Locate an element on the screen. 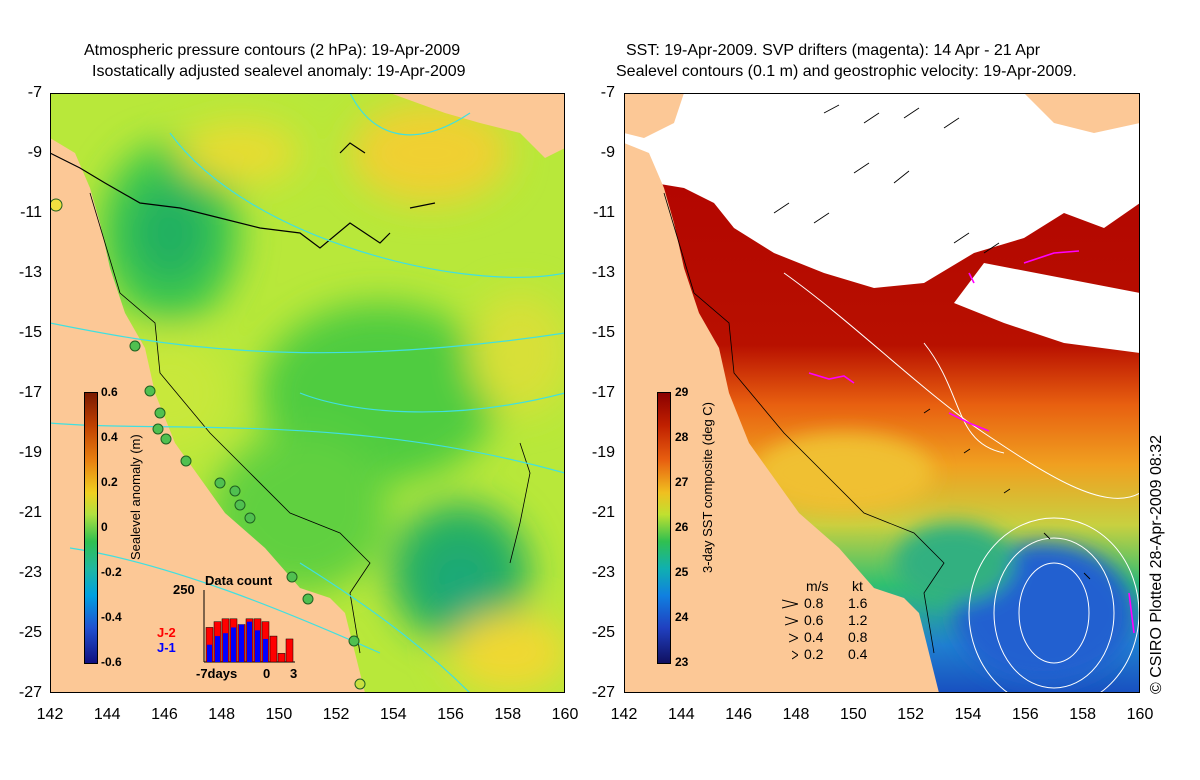 The image size is (1200, 780). inset-title: Data count is located at coordinates (239, 580).